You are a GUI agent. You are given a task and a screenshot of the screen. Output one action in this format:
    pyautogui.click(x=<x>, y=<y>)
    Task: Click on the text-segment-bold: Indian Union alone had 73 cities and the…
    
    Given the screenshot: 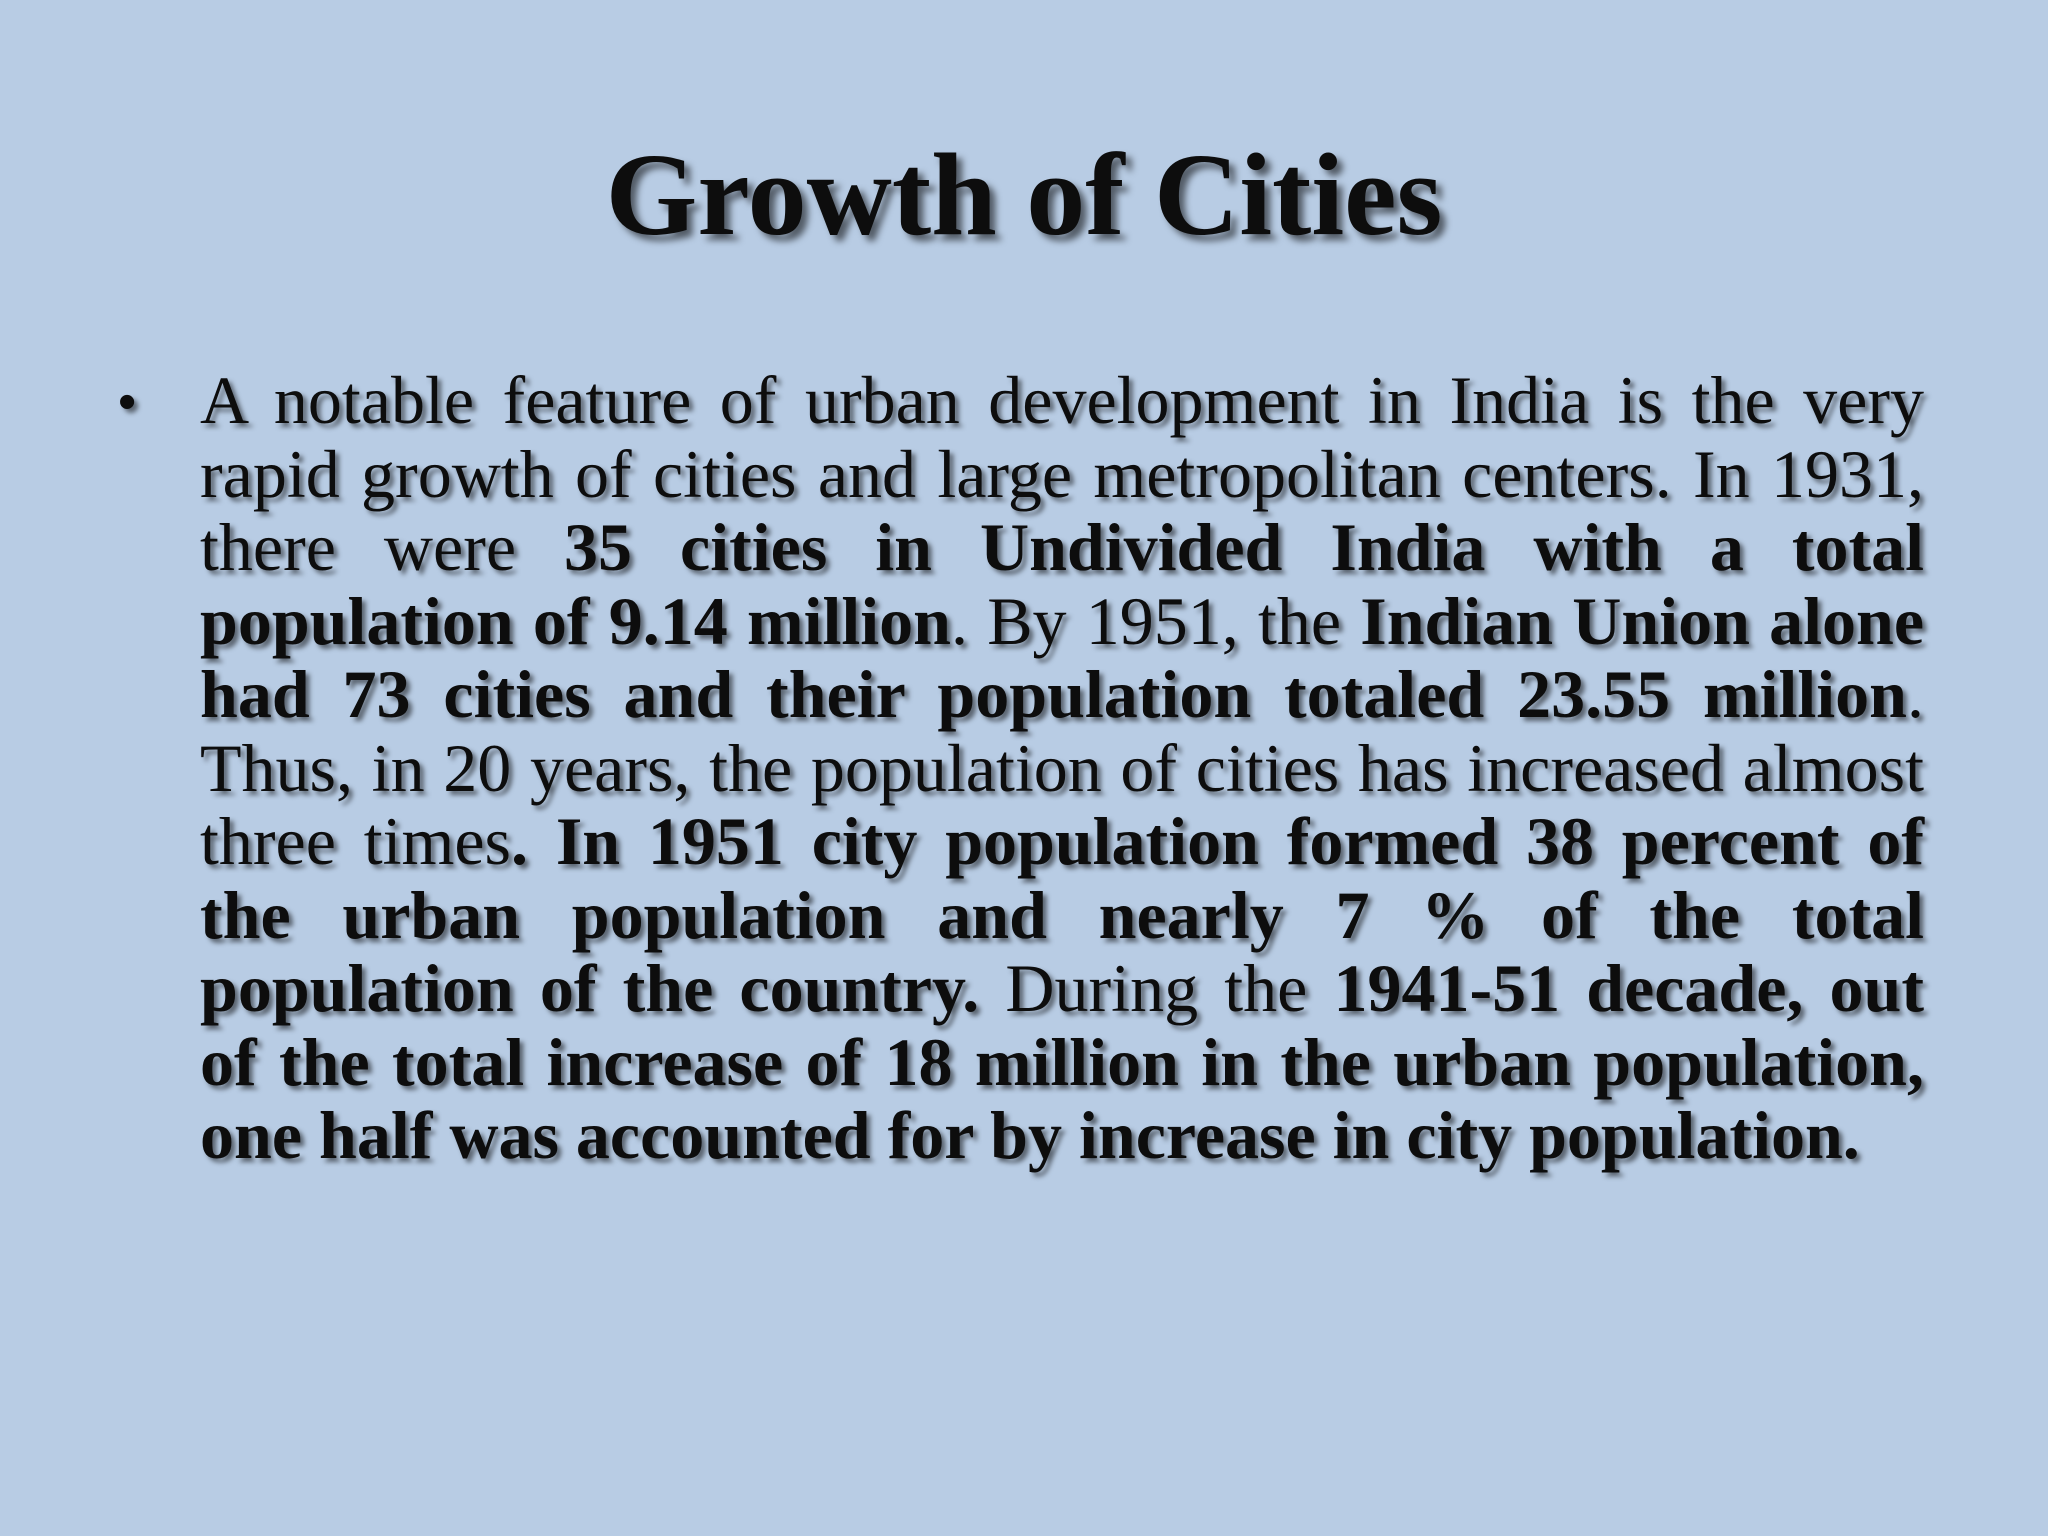 What is the action you would take?
    pyautogui.click(x=1062, y=657)
    